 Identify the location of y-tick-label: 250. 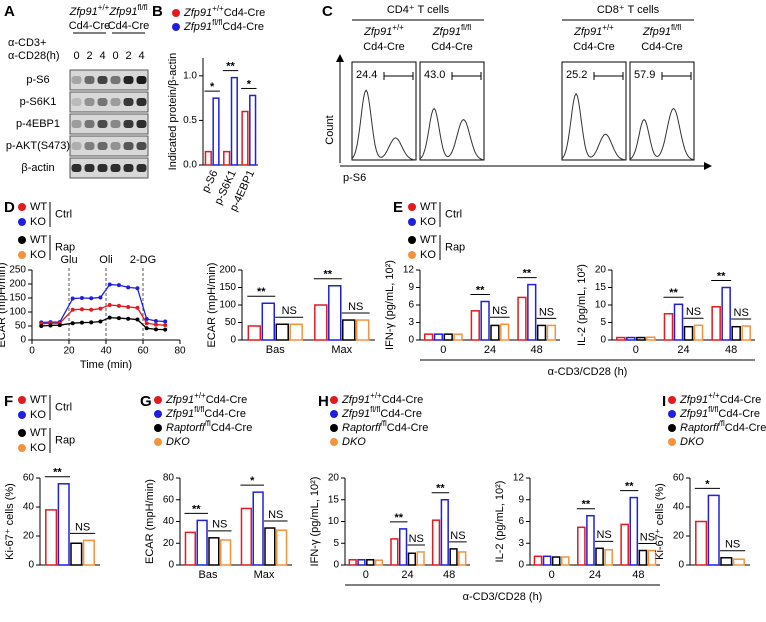
(17, 270).